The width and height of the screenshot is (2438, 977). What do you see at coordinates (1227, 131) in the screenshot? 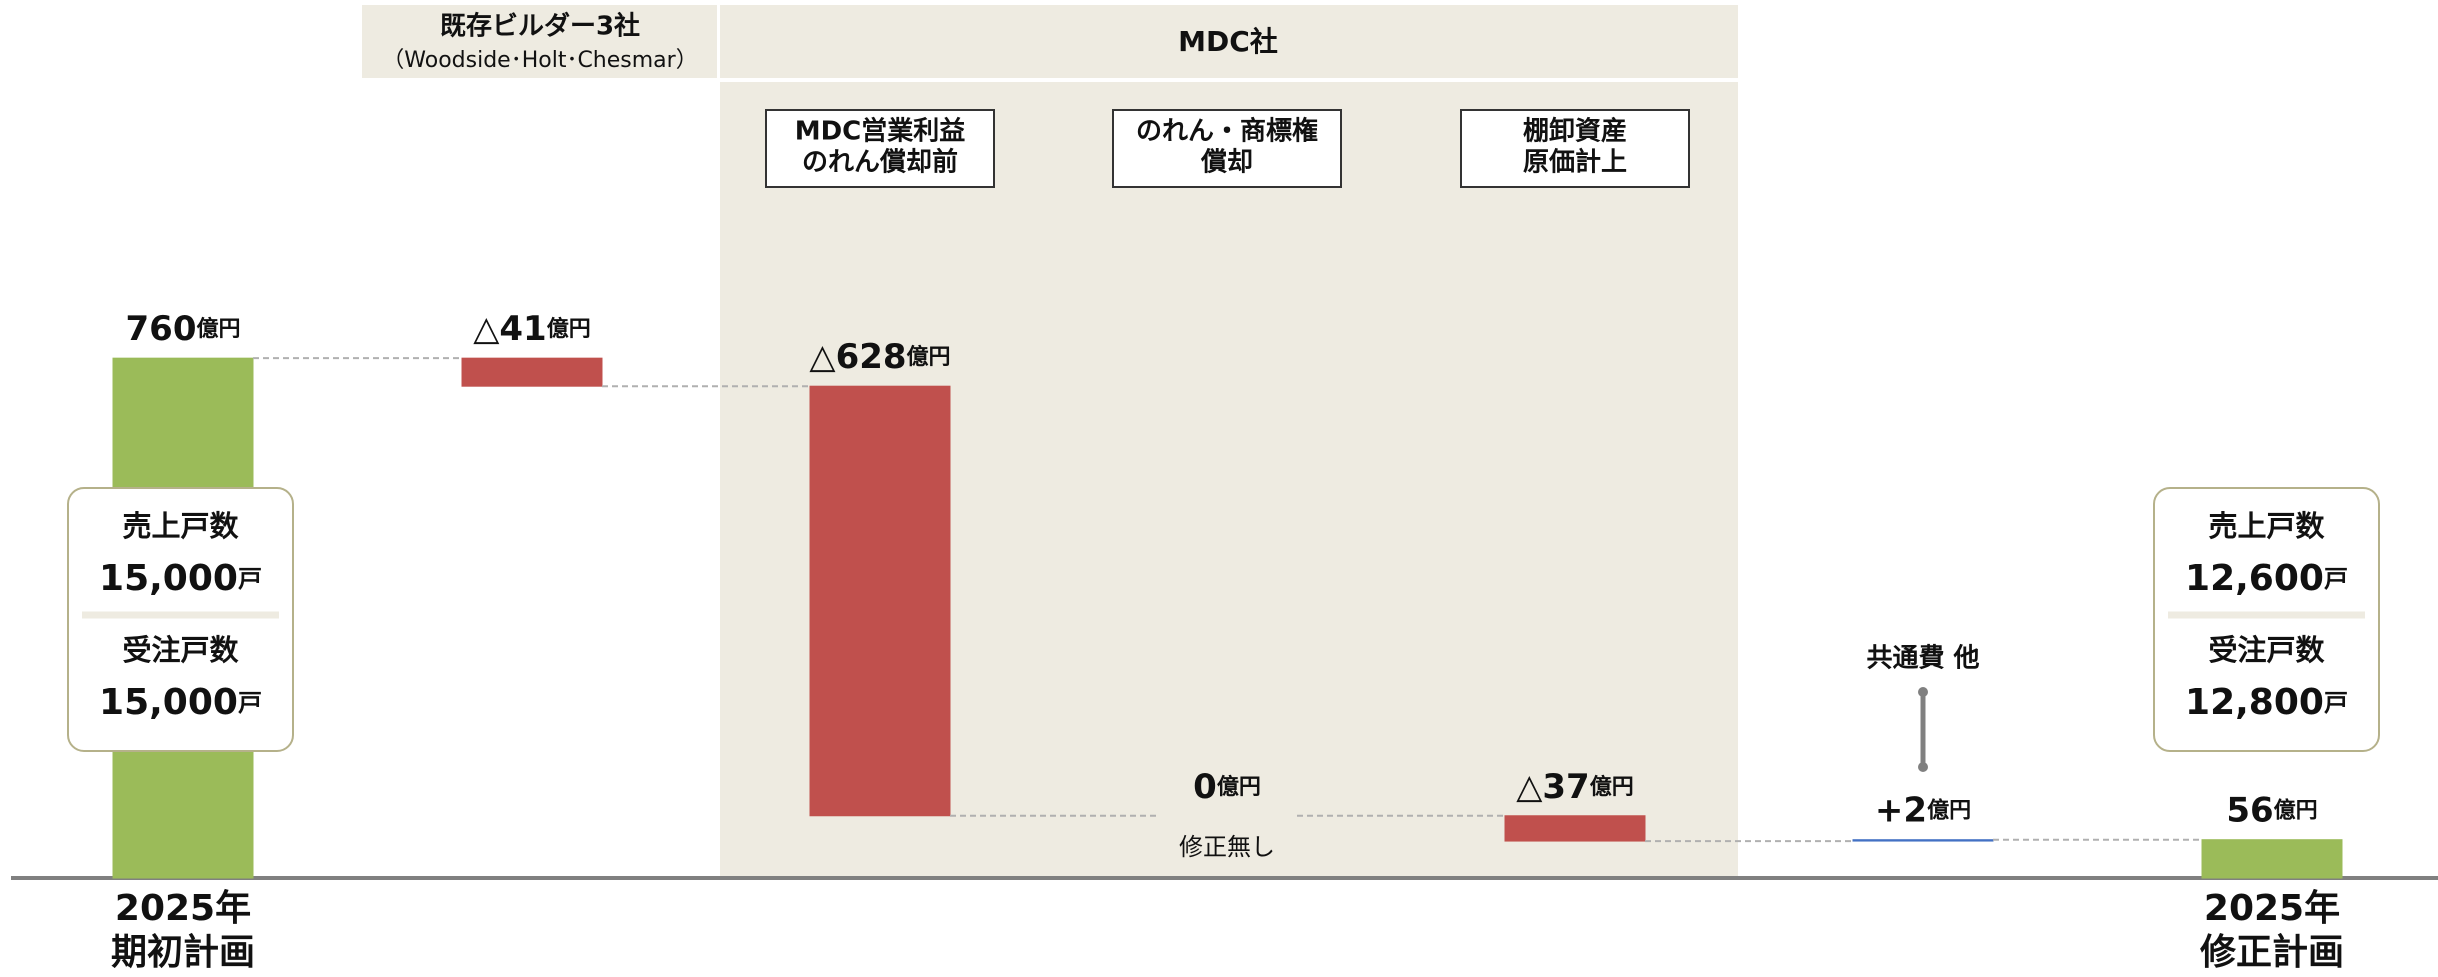
I see `category-label: のれん・商標権` at bounding box center [1227, 131].